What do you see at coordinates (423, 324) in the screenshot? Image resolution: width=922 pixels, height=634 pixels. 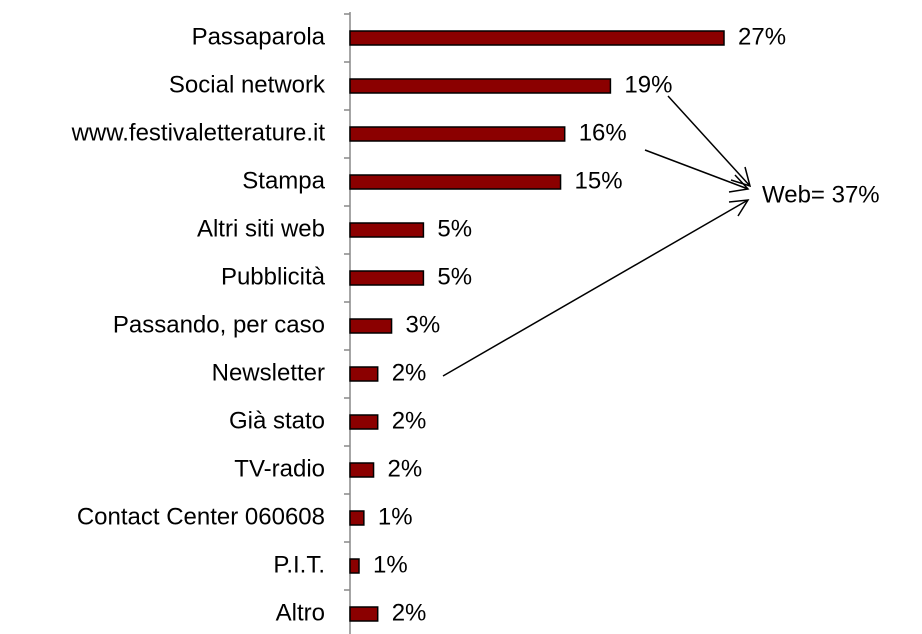 I see `data-label: 3%` at bounding box center [423, 324].